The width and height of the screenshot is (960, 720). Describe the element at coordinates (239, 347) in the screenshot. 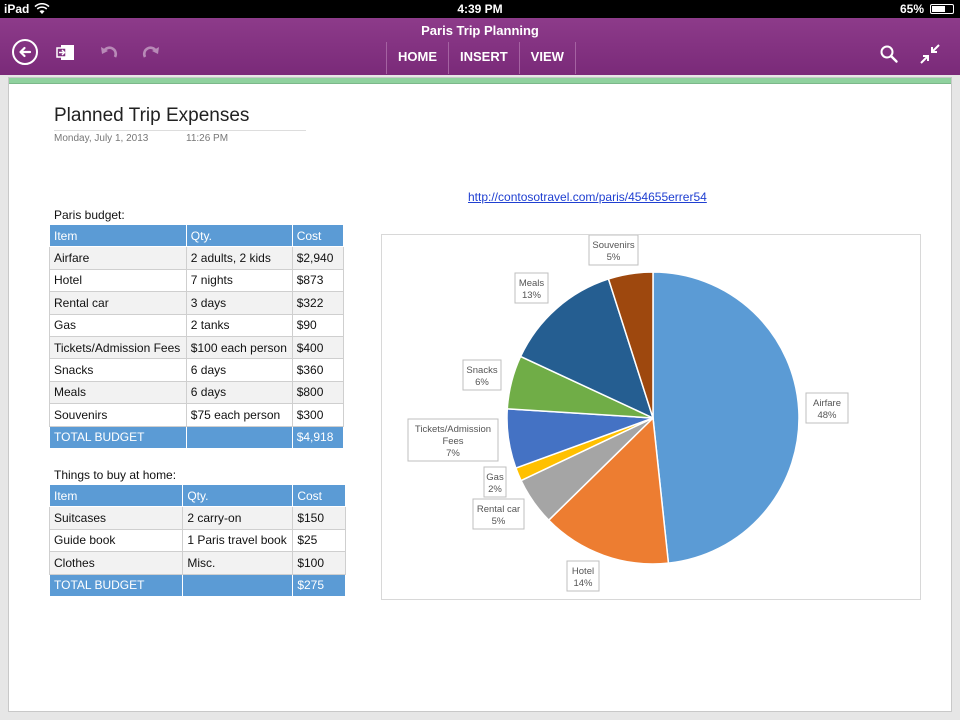

I see `cell-qty: $100 each person` at that location.